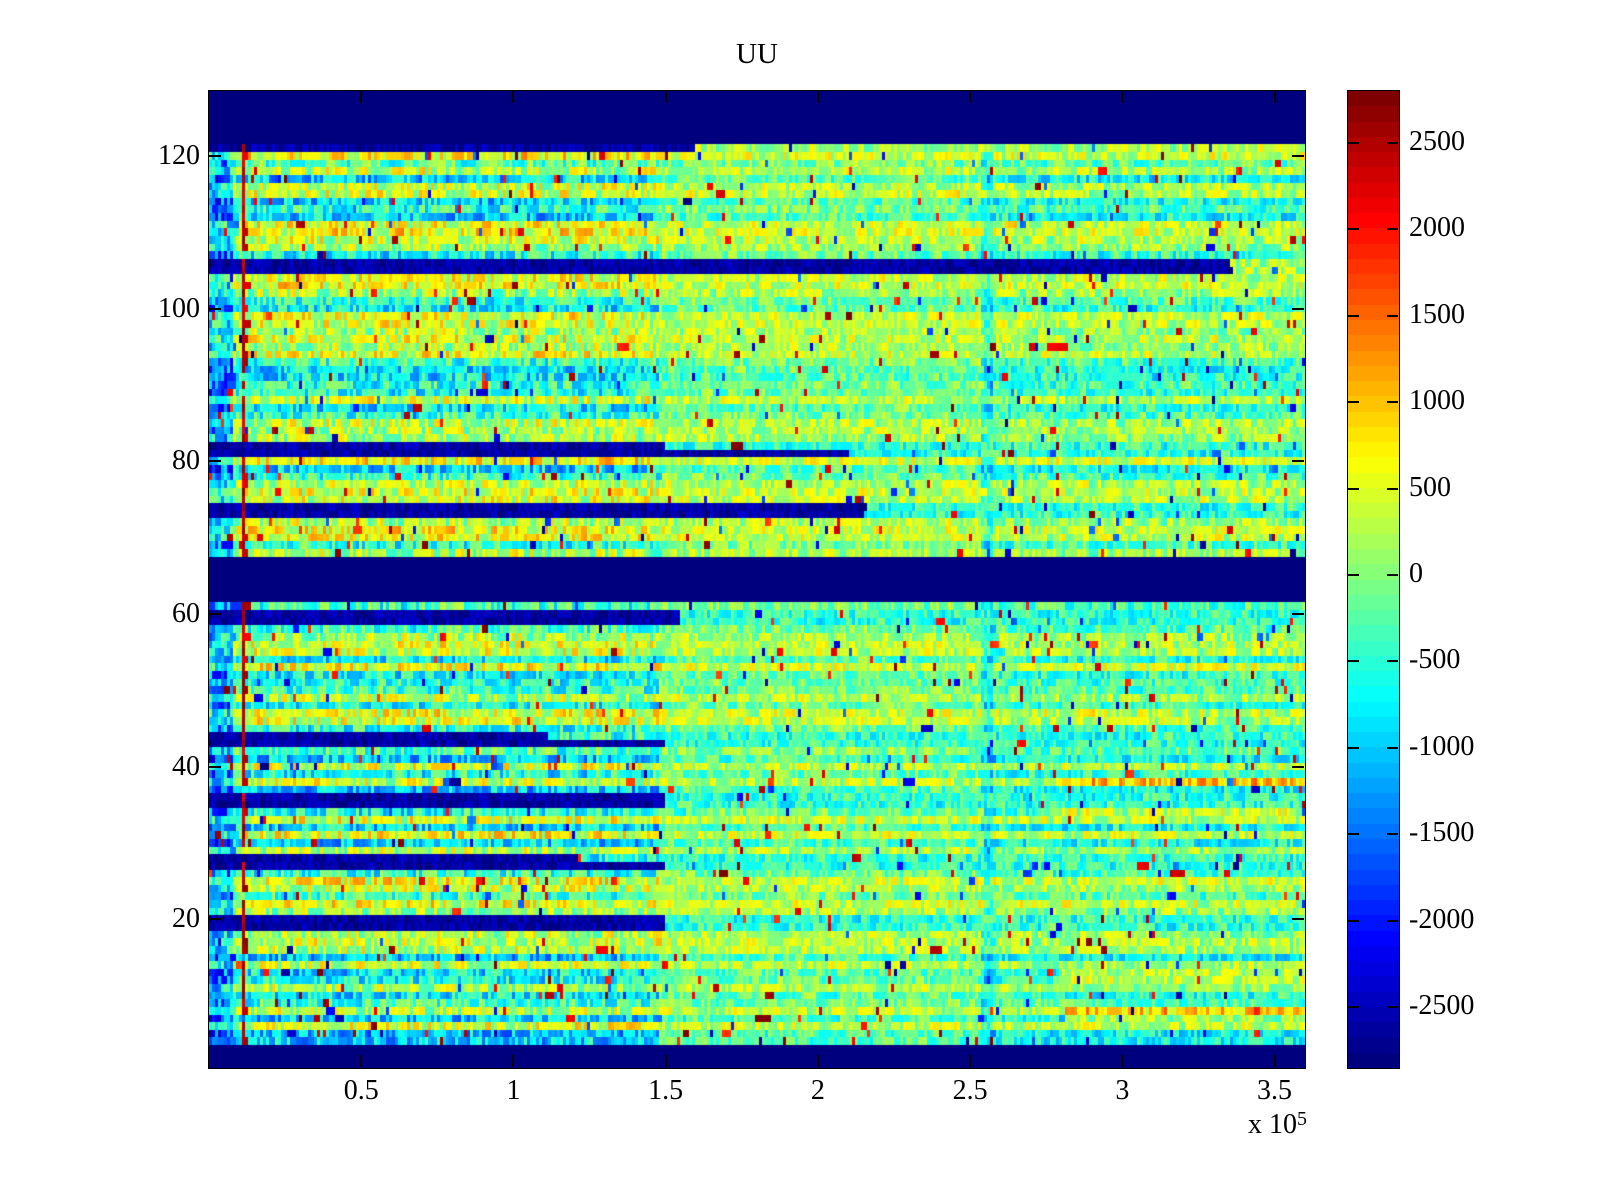 This screenshot has height=1200, width=1600. What do you see at coordinates (817, 1090) in the screenshot?
I see `x-axis-tick-label: 2` at bounding box center [817, 1090].